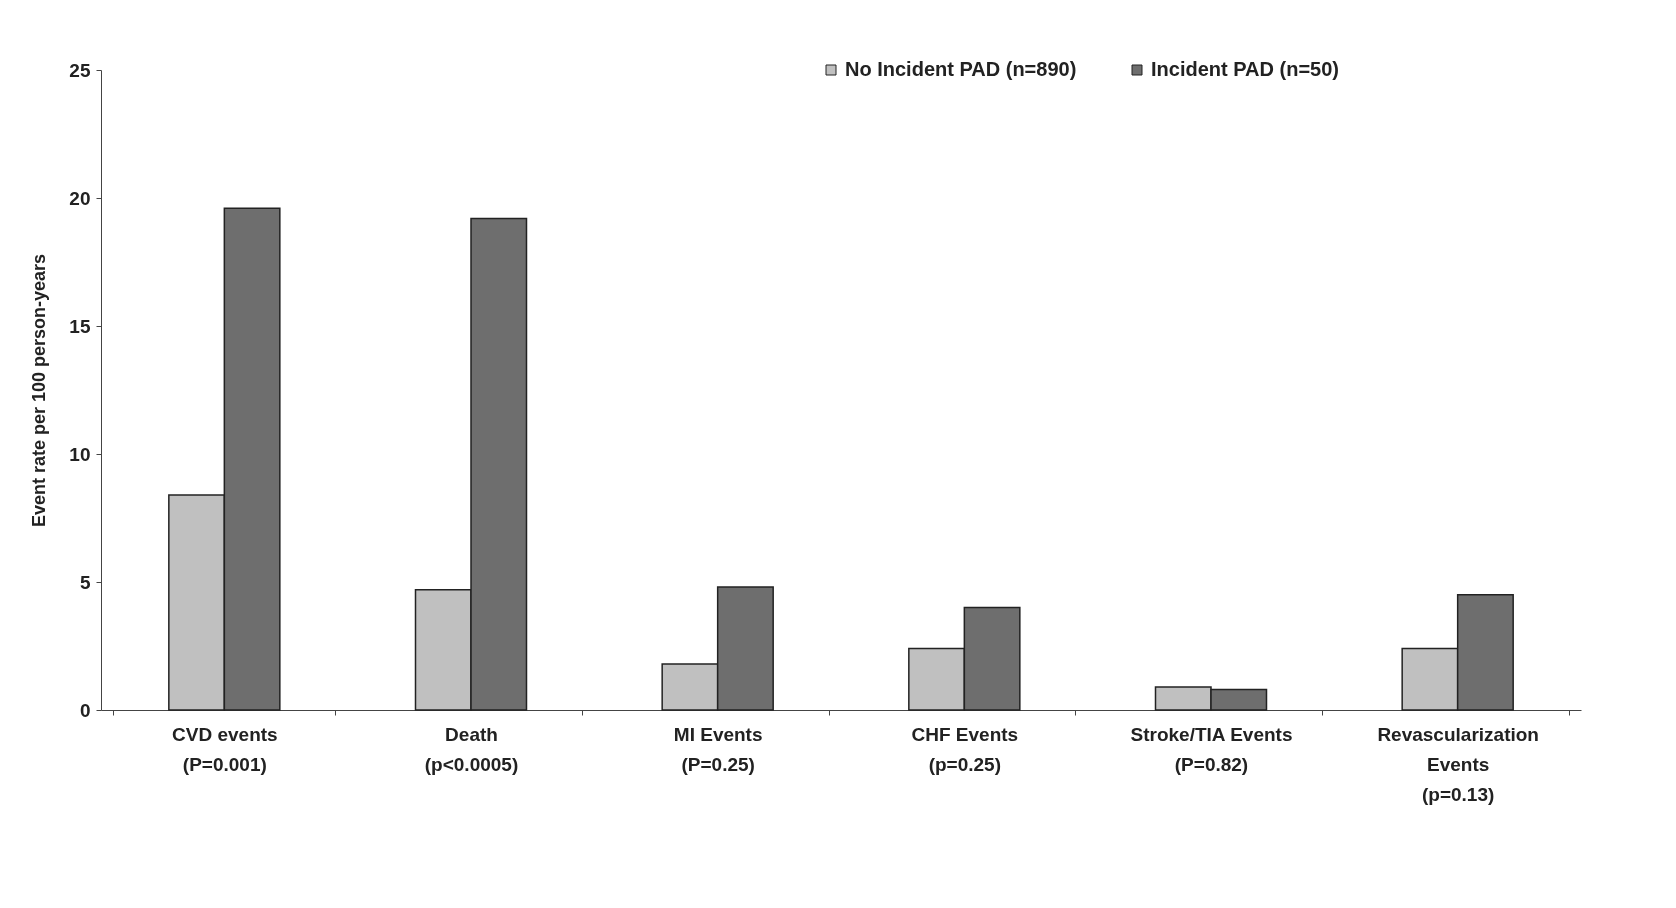 This screenshot has height=908, width=1676. Describe the element at coordinates (80, 70) in the screenshot. I see `y-tick-label: 25` at that location.